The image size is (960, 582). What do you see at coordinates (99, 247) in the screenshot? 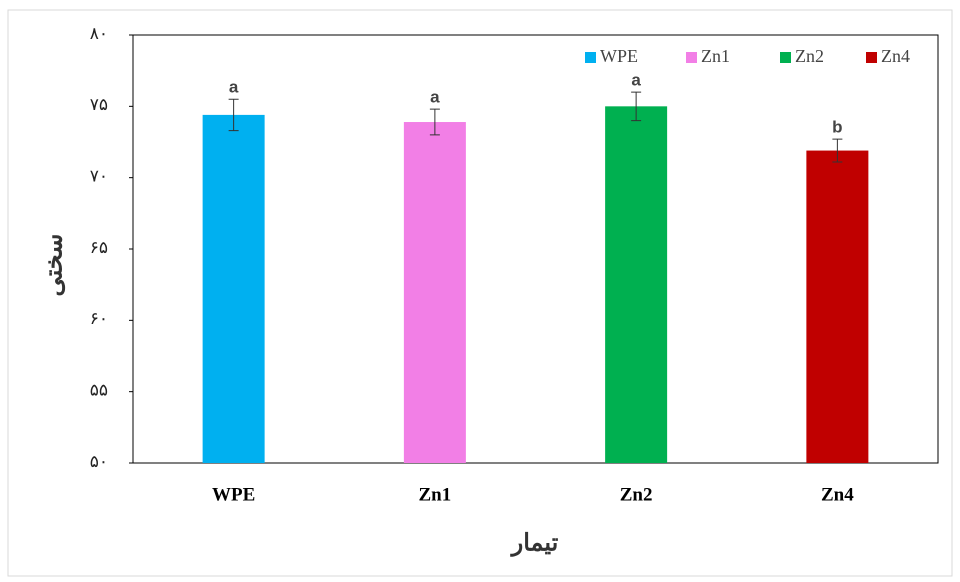
I see `y-tick-label: ۶۵` at bounding box center [99, 247].